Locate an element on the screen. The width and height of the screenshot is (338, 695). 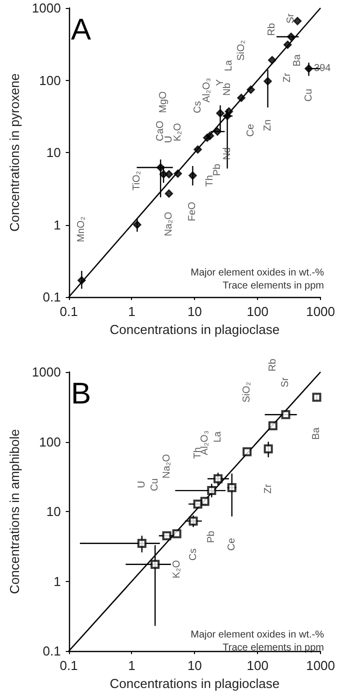
annotation: Al₂O₃ is located at coordinates (207, 90).